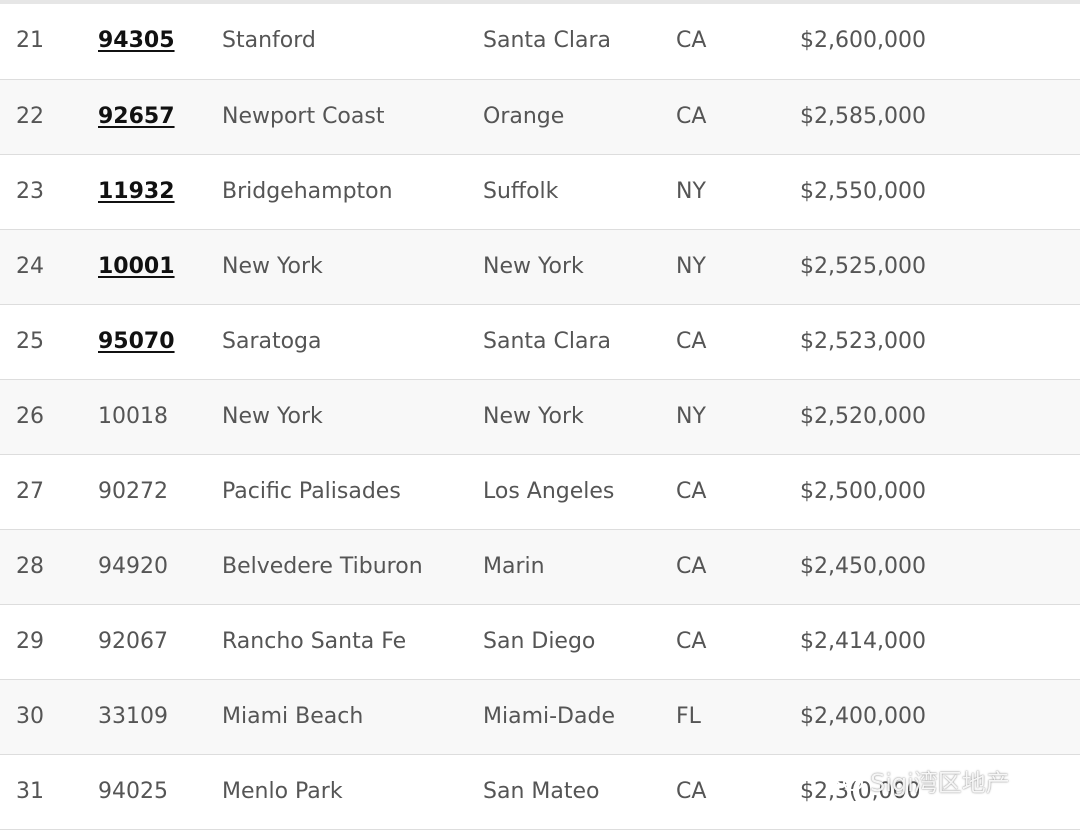 Image resolution: width=1080 pixels, height=832 pixels. Describe the element at coordinates (540, 2) in the screenshot. I see `top-divider` at that location.